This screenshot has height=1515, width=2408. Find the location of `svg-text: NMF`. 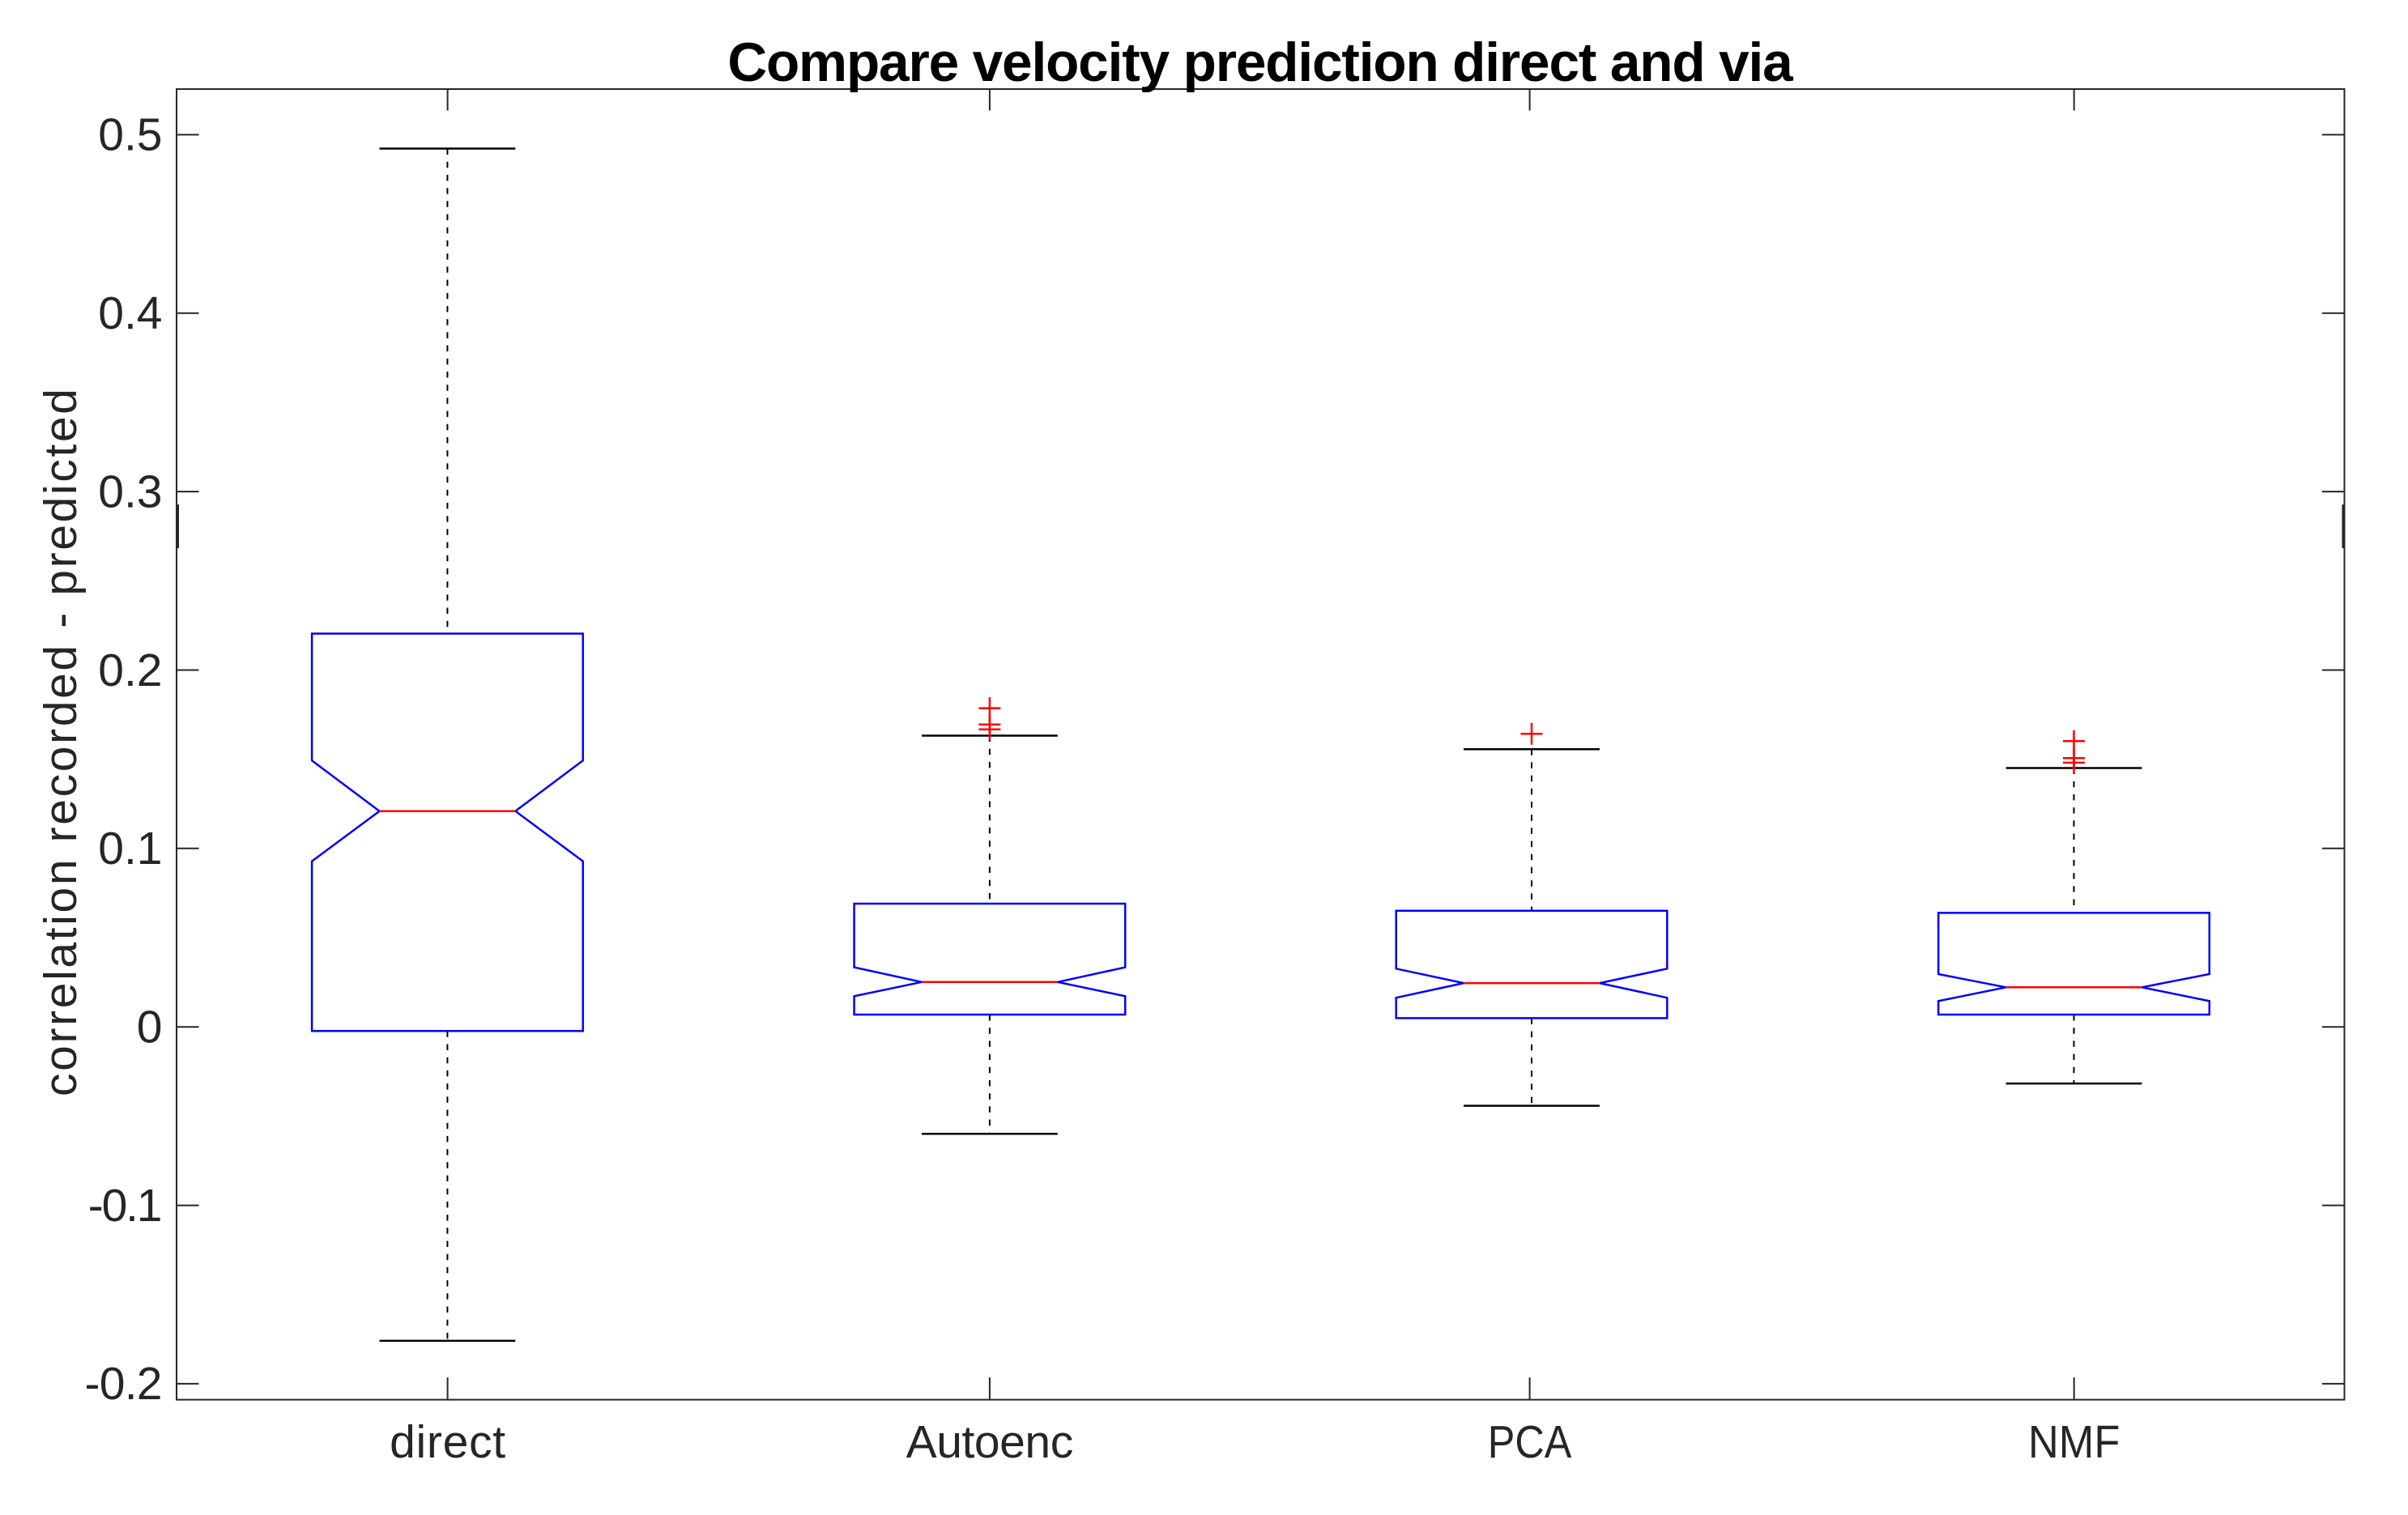

svg-text: NMF is located at coordinates (2074, 1441).